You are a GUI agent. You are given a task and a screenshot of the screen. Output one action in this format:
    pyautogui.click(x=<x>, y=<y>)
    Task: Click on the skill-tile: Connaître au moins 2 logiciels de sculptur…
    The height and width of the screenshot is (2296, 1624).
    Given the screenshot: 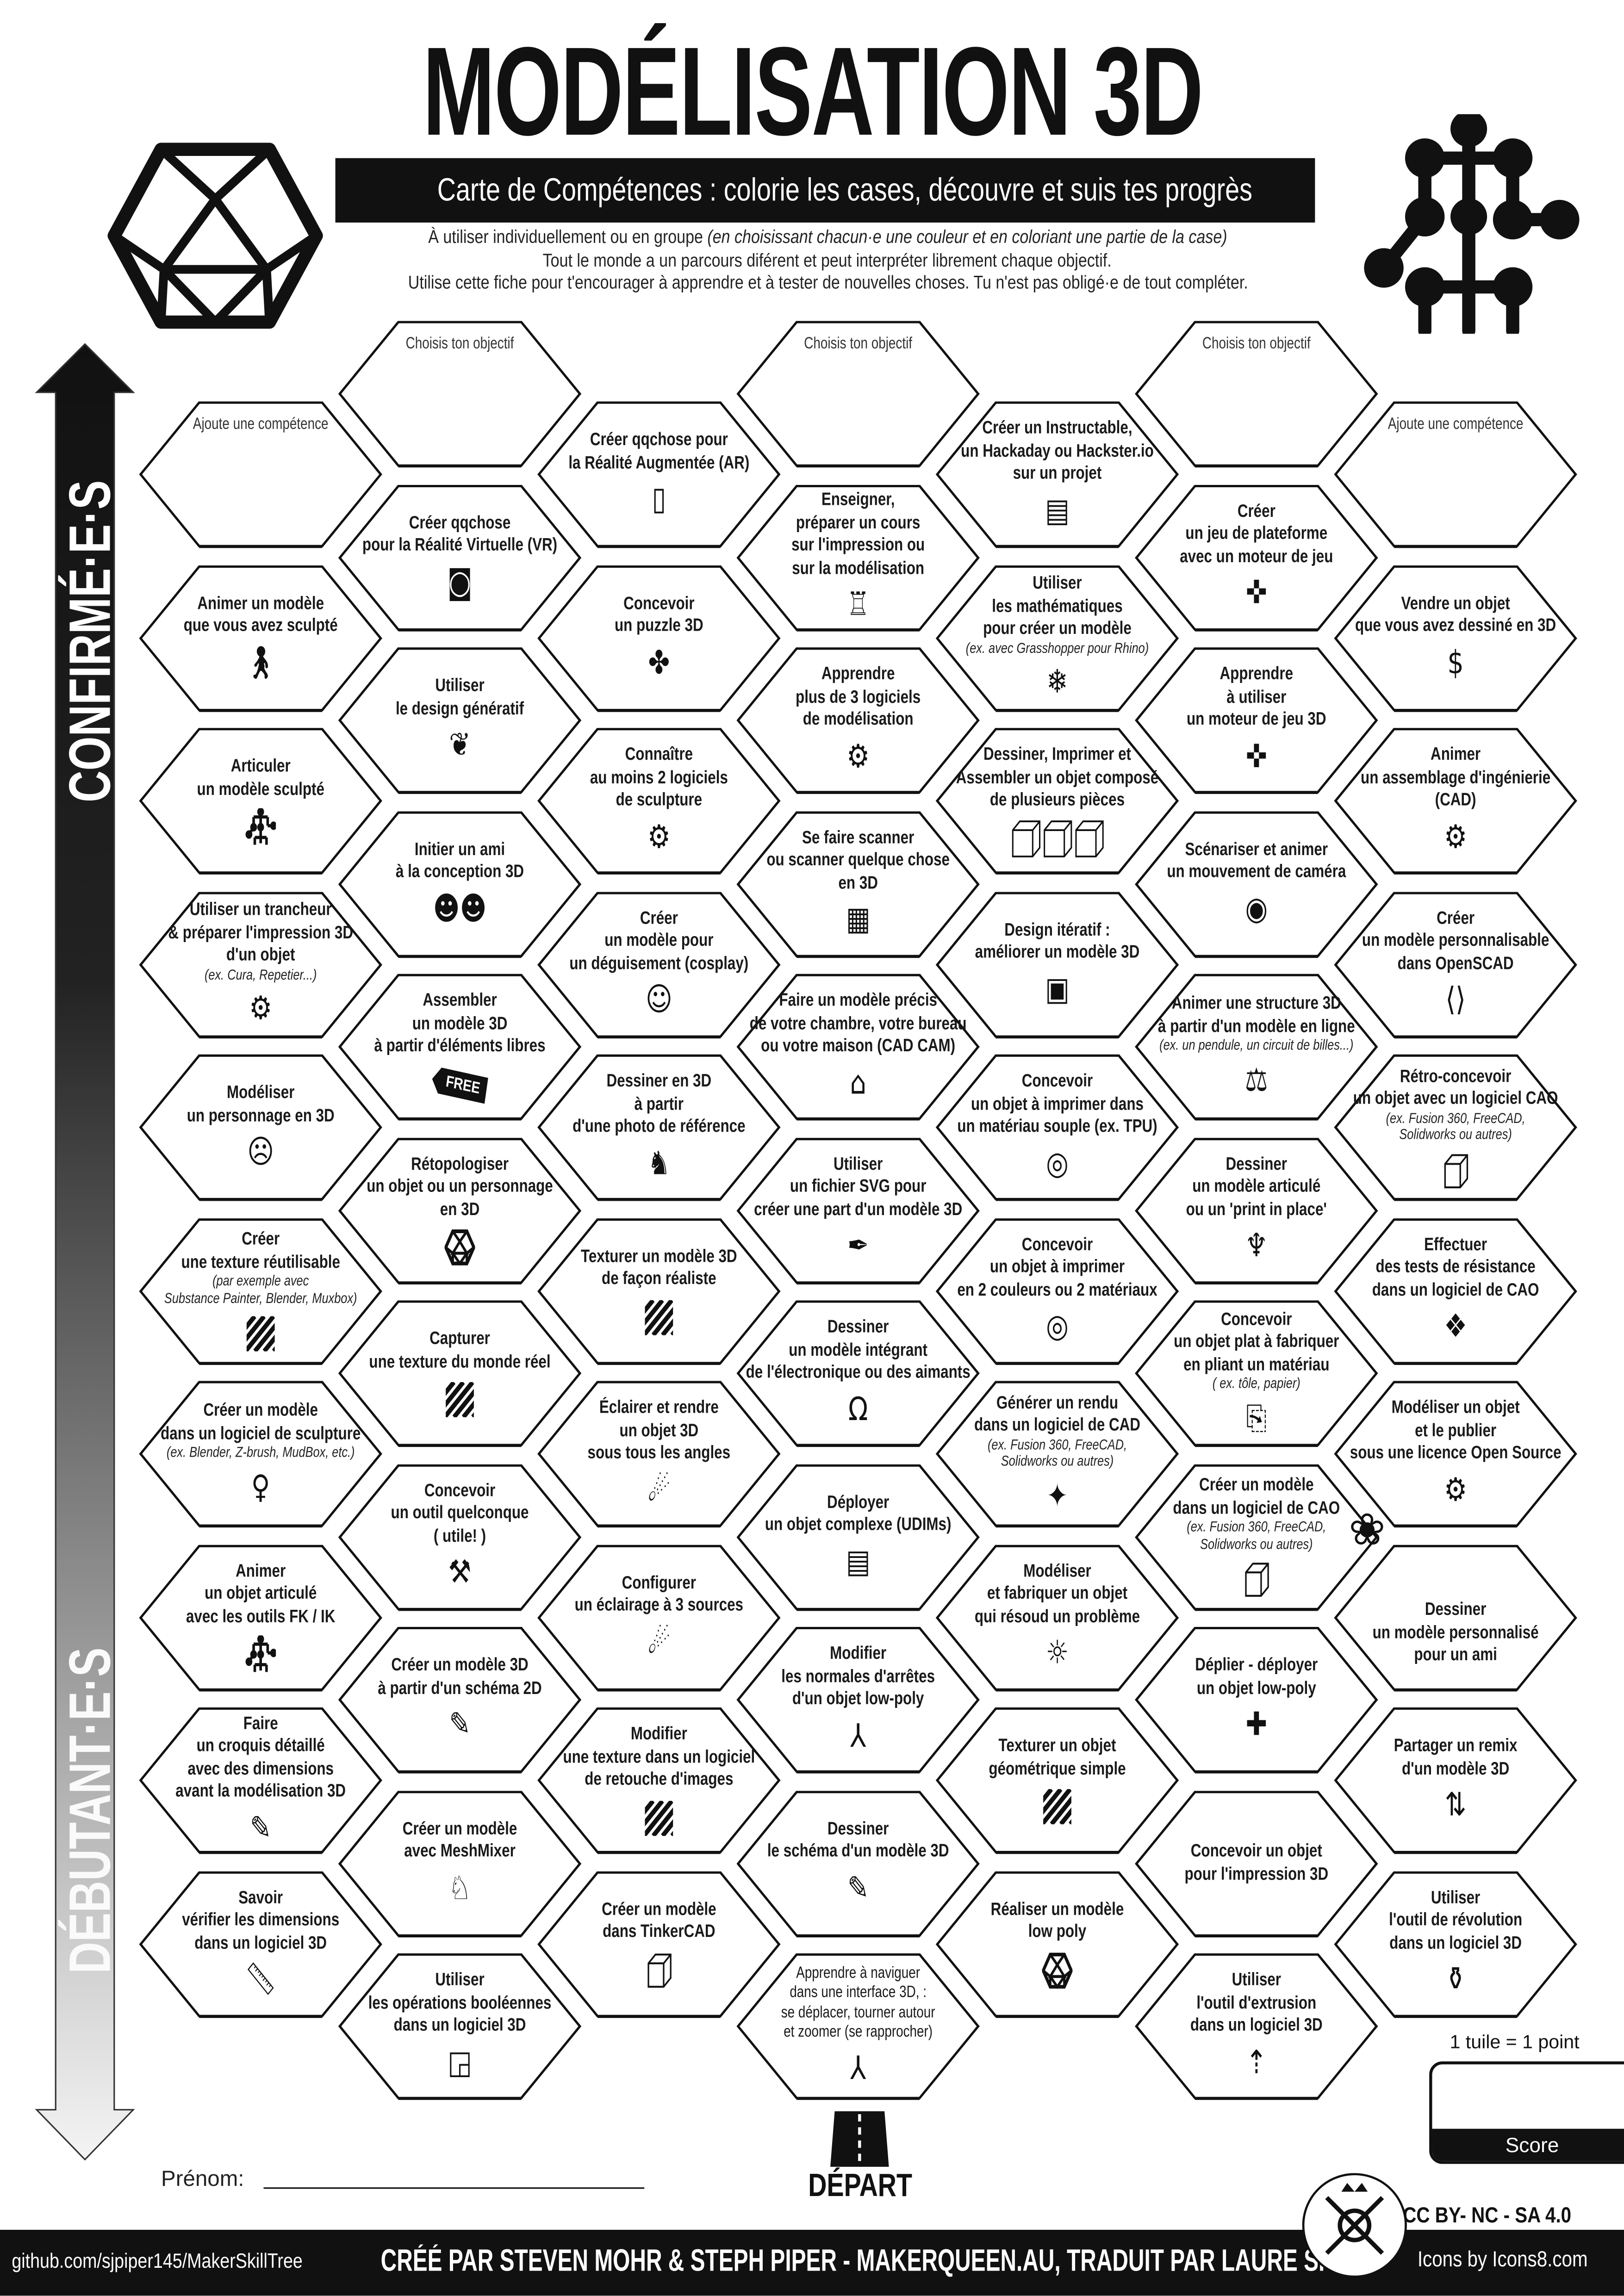 What is the action you would take?
    pyautogui.click(x=659, y=802)
    